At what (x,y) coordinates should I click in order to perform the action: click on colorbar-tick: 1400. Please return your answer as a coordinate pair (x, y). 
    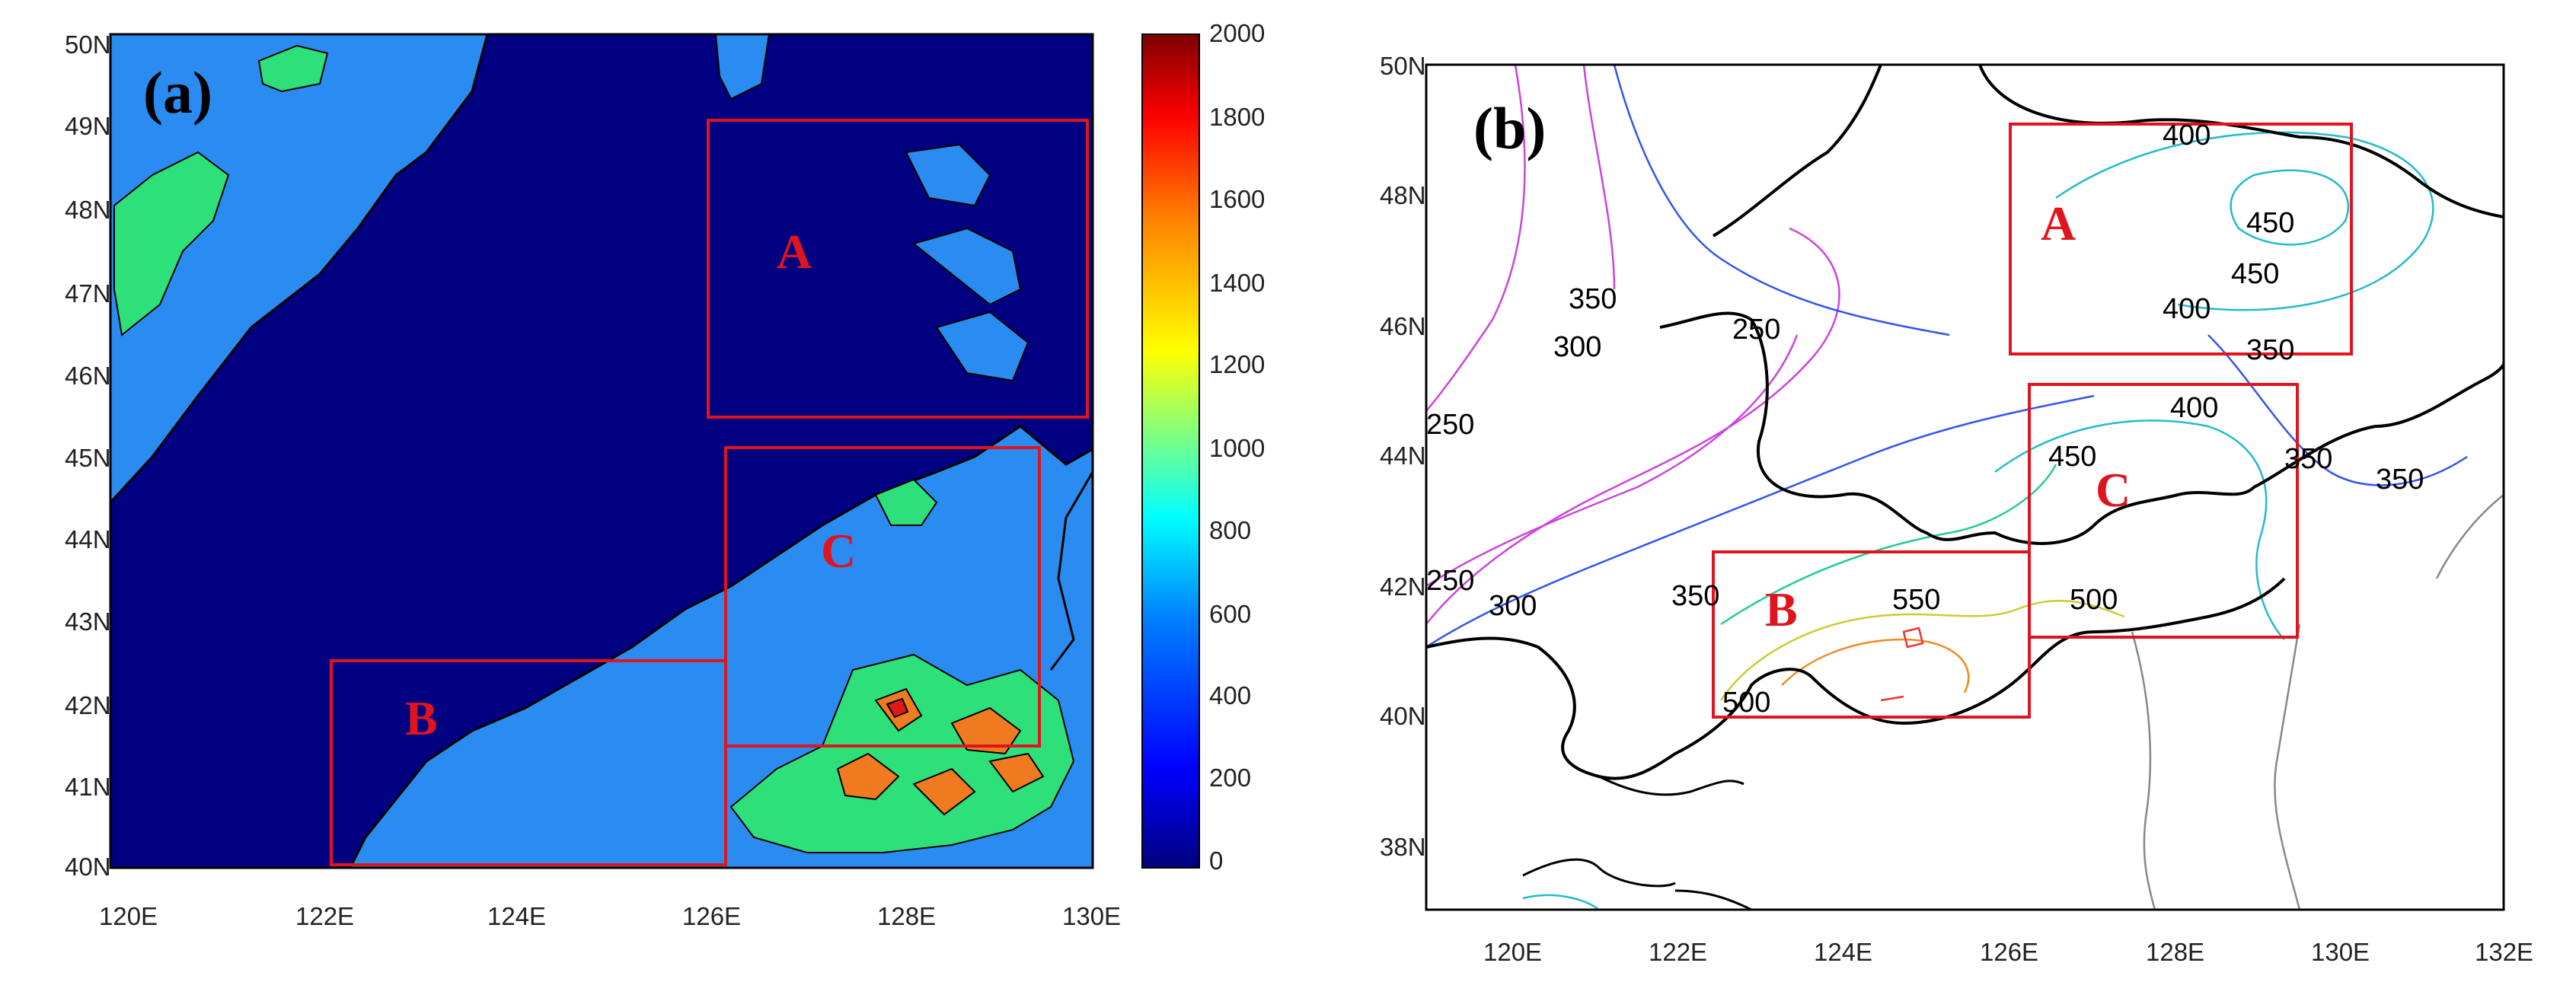
    Looking at the image, I should click on (1237, 283).